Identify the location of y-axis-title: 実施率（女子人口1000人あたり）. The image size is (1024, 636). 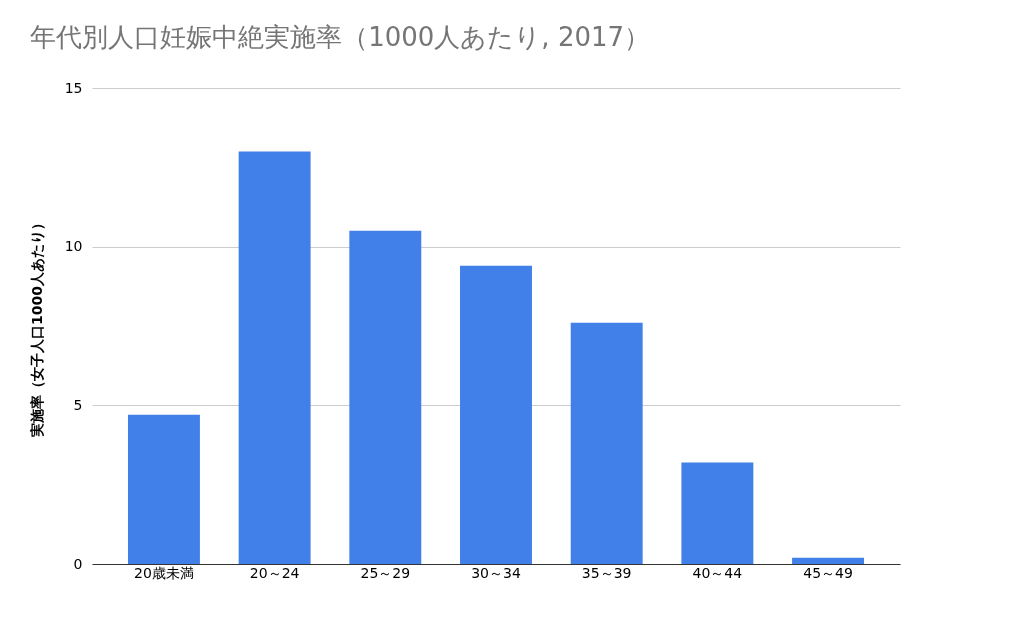
(36, 326).